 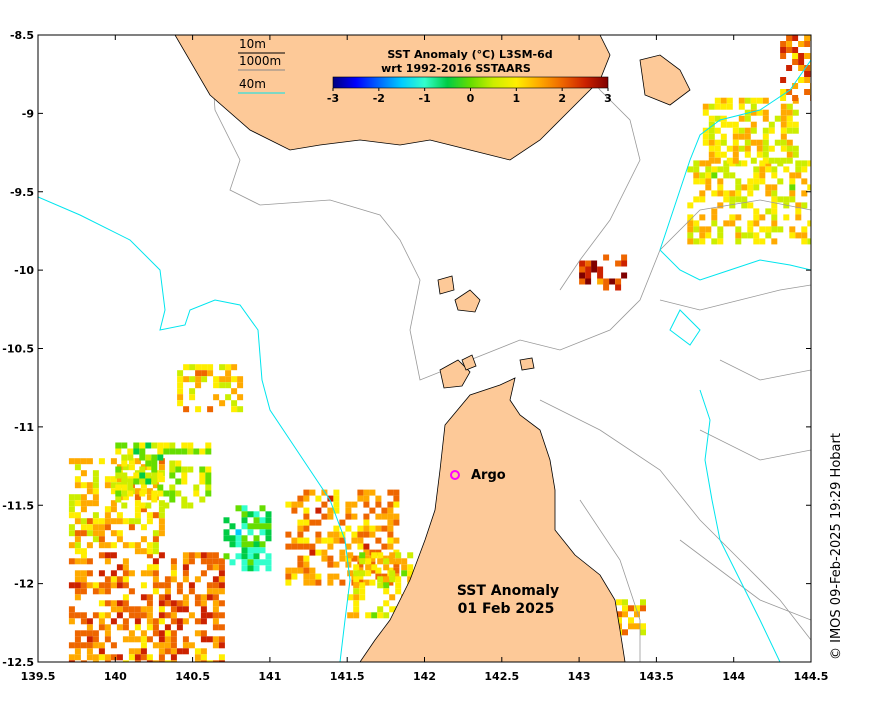 I want to click on argo-marker, so click(x=455, y=475).